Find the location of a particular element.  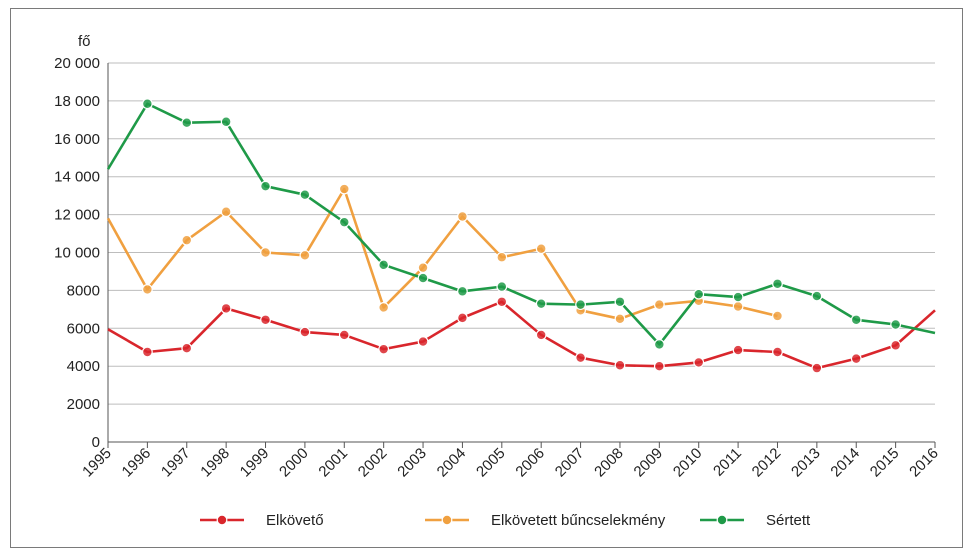

x-tick-label: 2001 is located at coordinates (333, 463).